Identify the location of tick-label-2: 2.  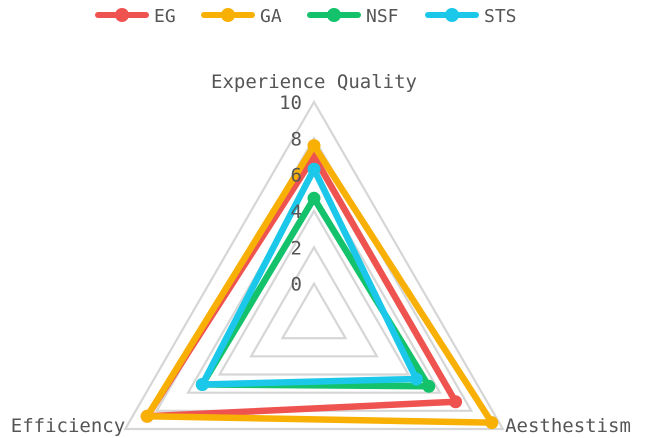
(296, 248).